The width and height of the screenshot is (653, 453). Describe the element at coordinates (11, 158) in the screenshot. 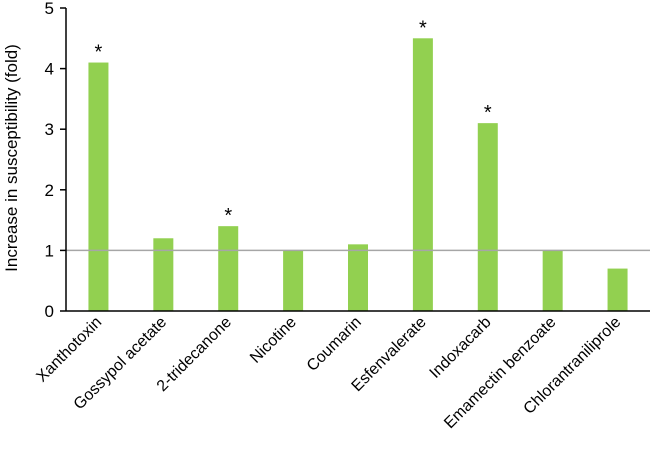

I see `y-axis-title: Increase in susceptibility (fold)` at that location.